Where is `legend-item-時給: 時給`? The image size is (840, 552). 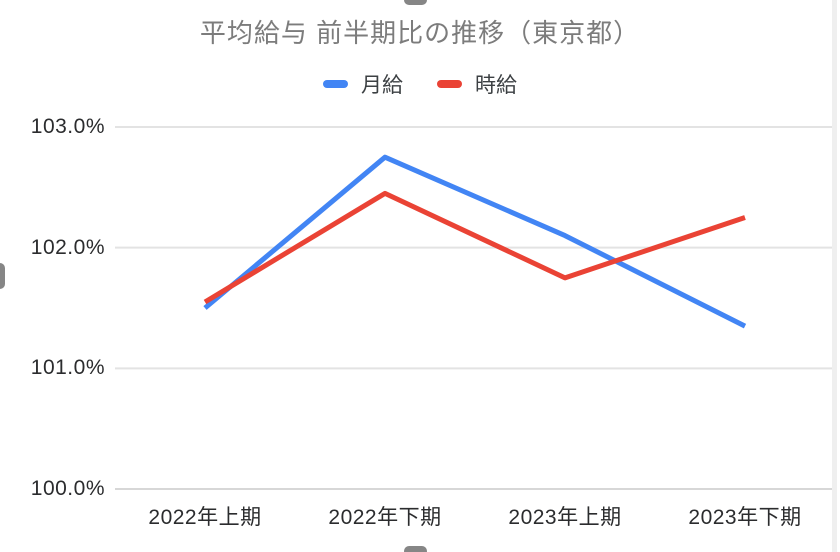
legend-item-時給: 時給 is located at coordinates (477, 84).